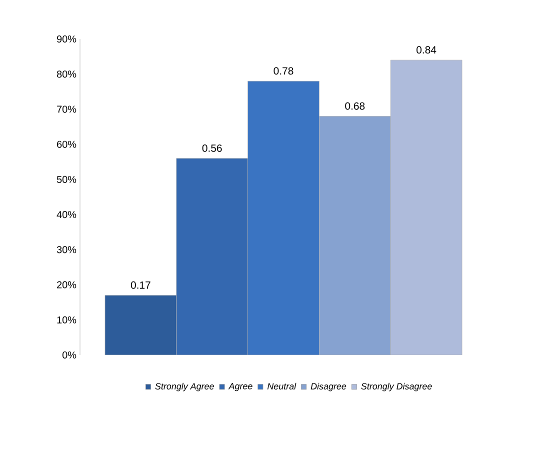 This screenshot has height=452, width=550. I want to click on y-tick-label: 70%, so click(66, 109).